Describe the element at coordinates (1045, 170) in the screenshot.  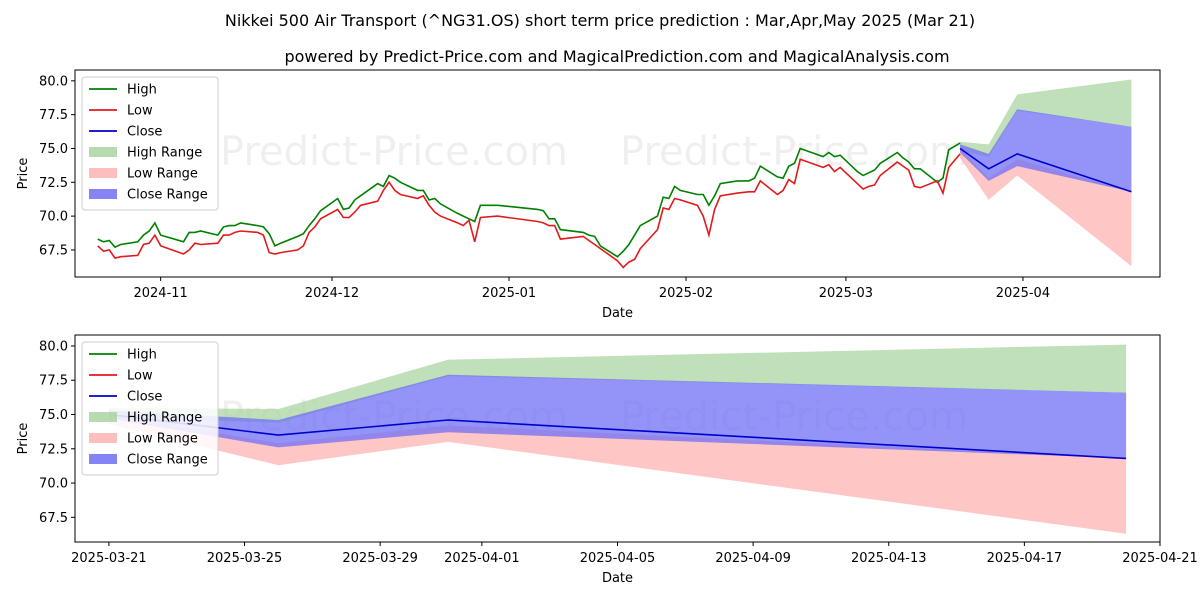
I see `close-series-line` at that location.